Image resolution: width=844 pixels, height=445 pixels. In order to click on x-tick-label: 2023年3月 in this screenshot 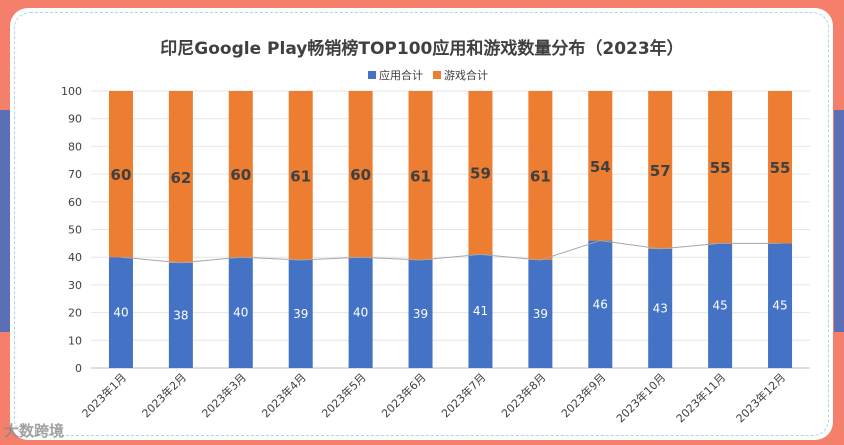, I will do `click(224, 395)`.